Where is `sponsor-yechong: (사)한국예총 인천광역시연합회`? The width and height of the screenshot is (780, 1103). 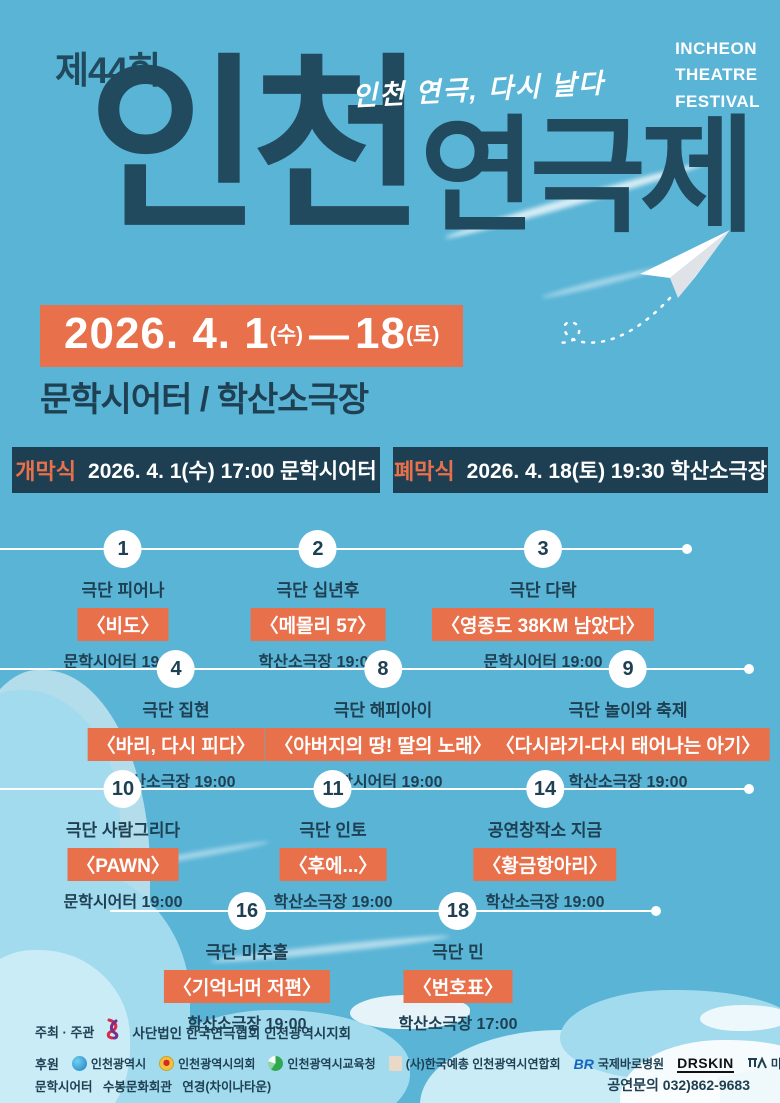
sponsor-yechong: (사)한국예총 인천광역시연합회 is located at coordinates (474, 1063).